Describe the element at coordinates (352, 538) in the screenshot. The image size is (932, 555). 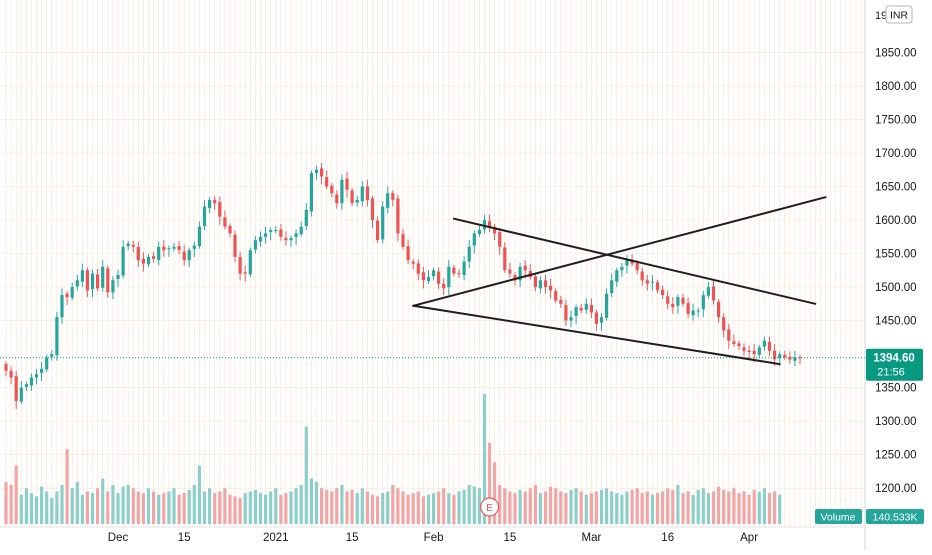
I see `time-tick-label: 15` at that location.